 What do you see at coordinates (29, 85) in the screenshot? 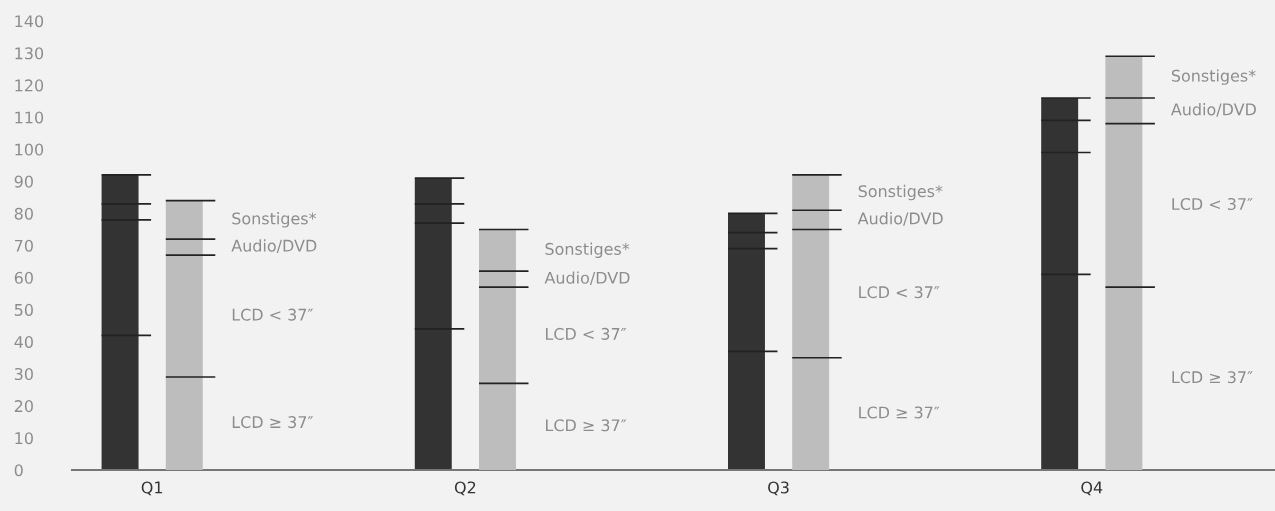
I see `y-tick-label: 120` at bounding box center [29, 85].